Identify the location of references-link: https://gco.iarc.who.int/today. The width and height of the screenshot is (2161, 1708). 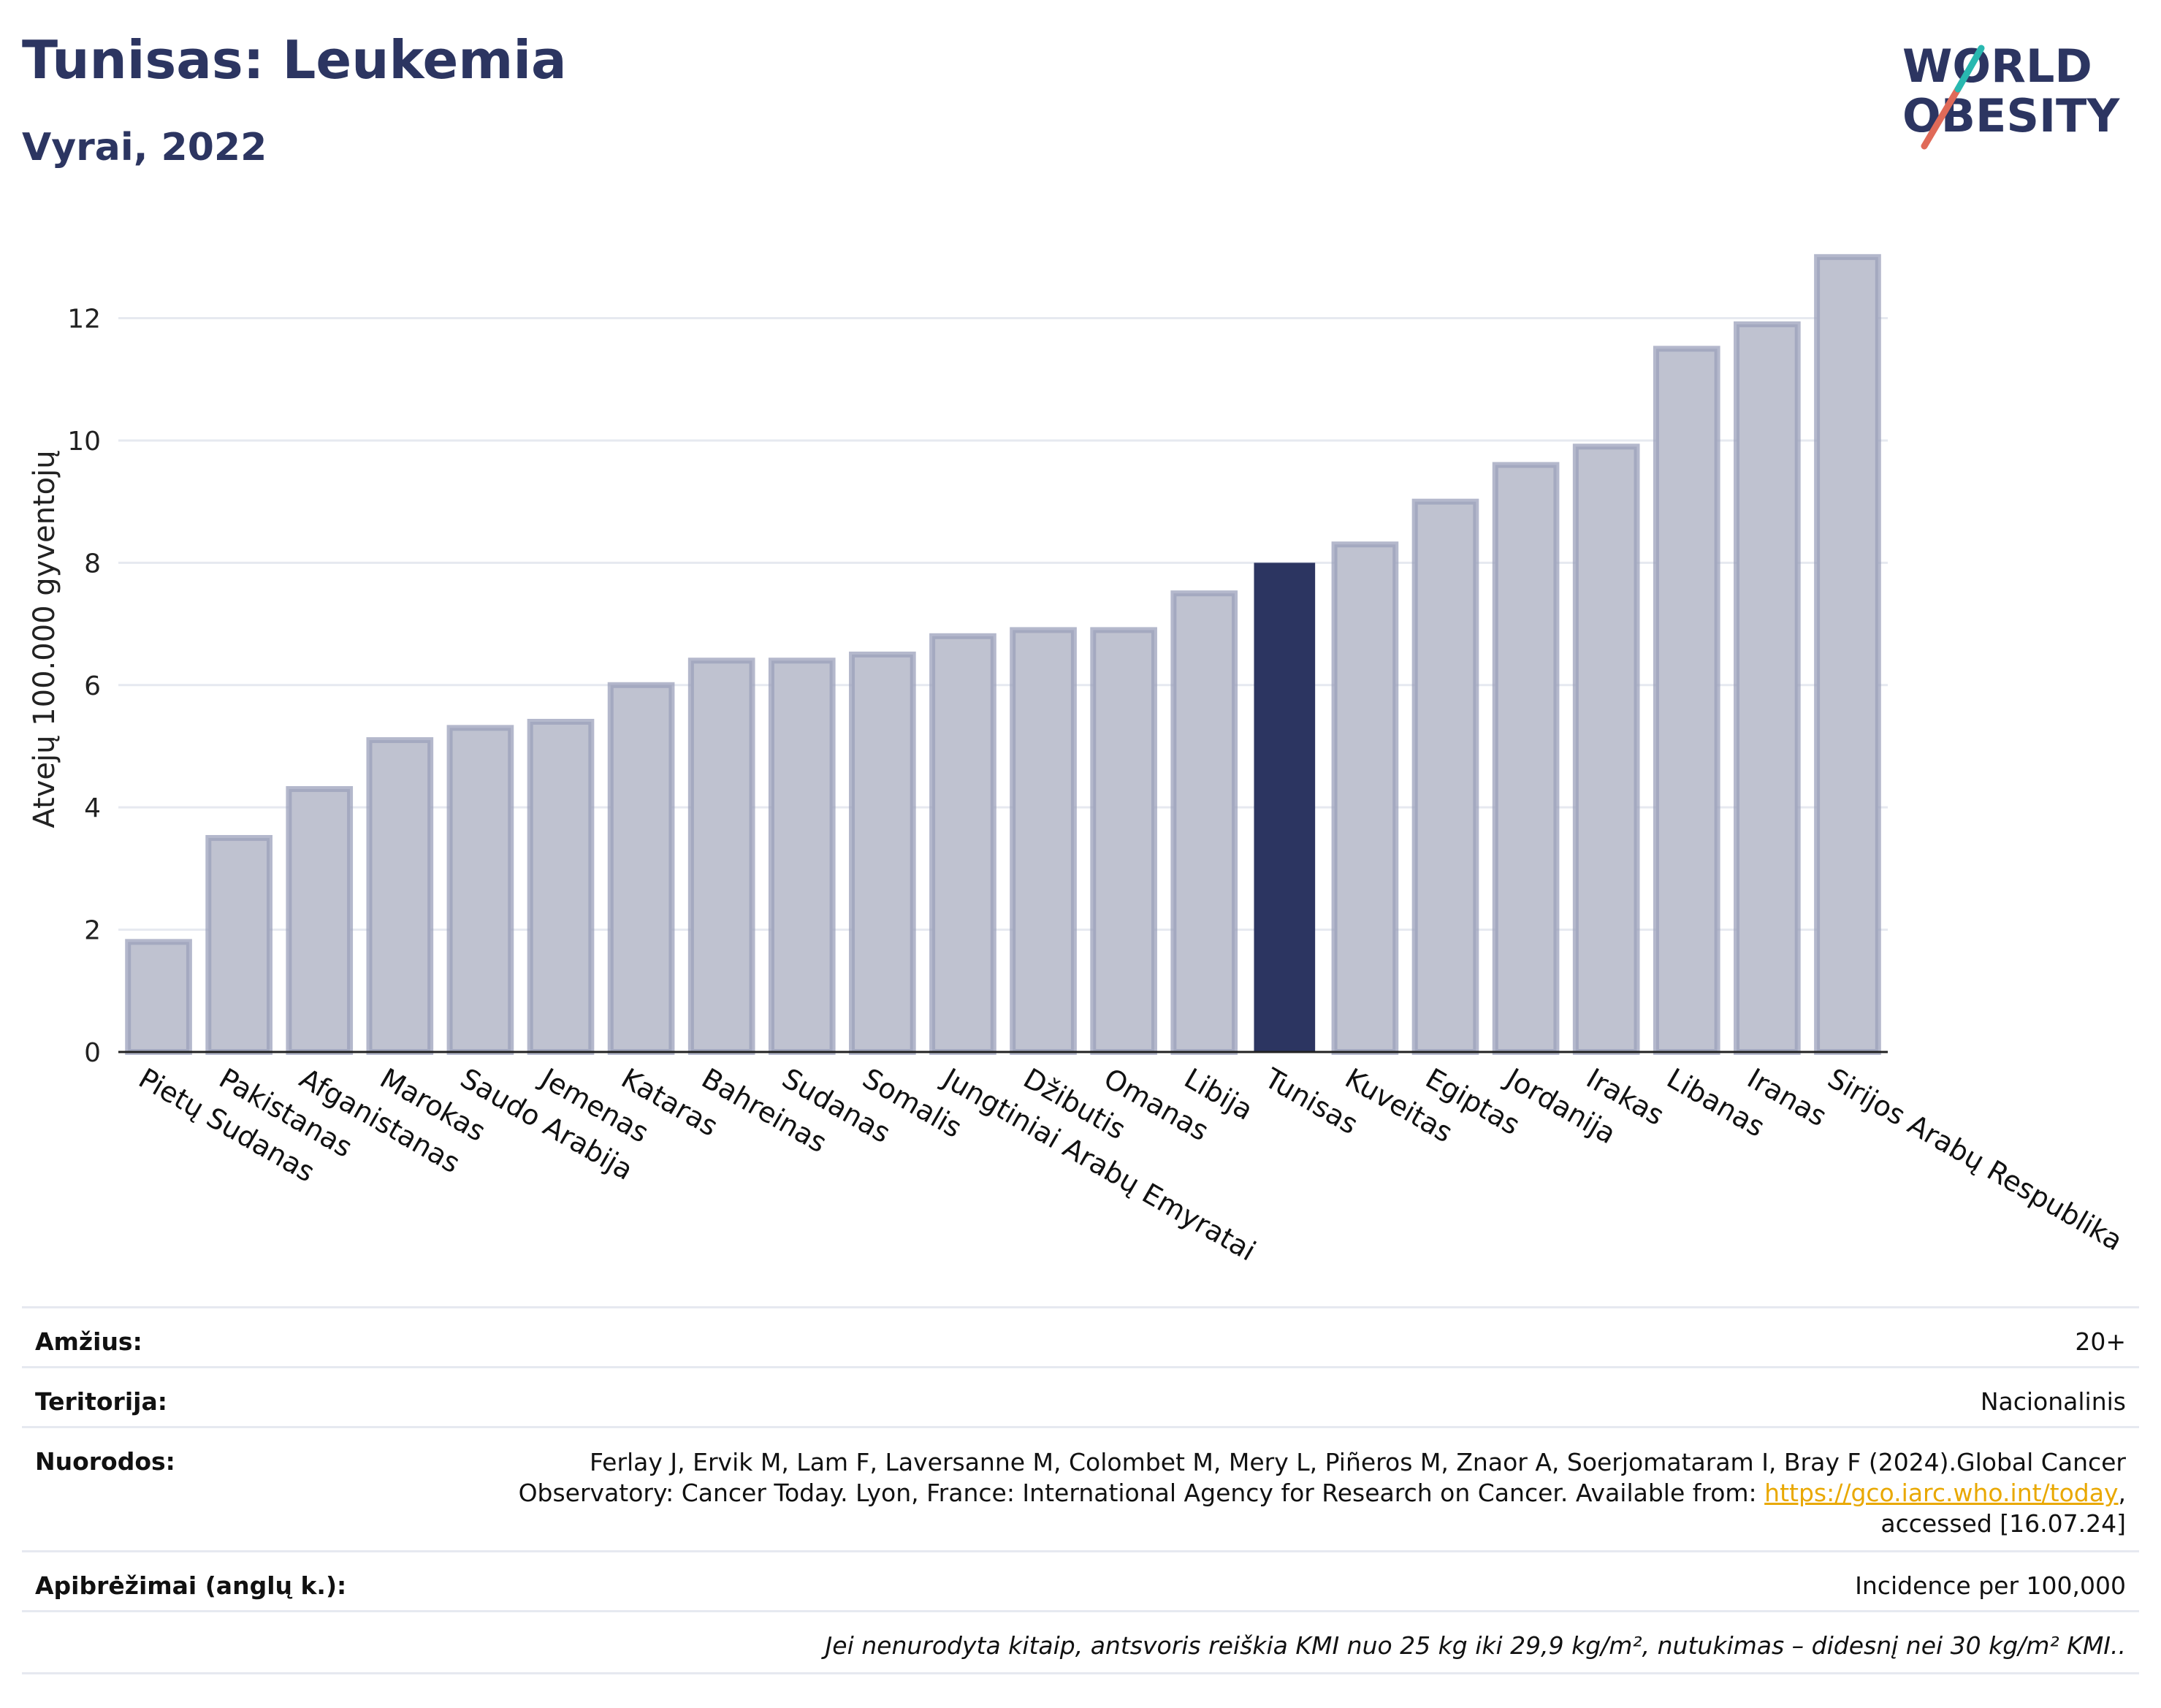
(1941, 1493).